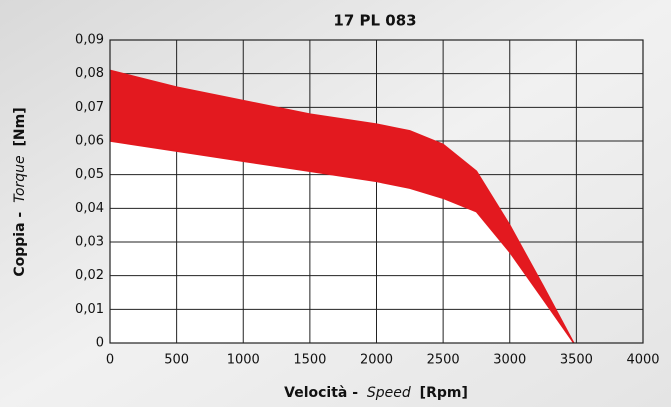 This screenshot has width=671, height=407. Describe the element at coordinates (89, 40) in the screenshot. I see `y-tick-label: 0,09` at that location.